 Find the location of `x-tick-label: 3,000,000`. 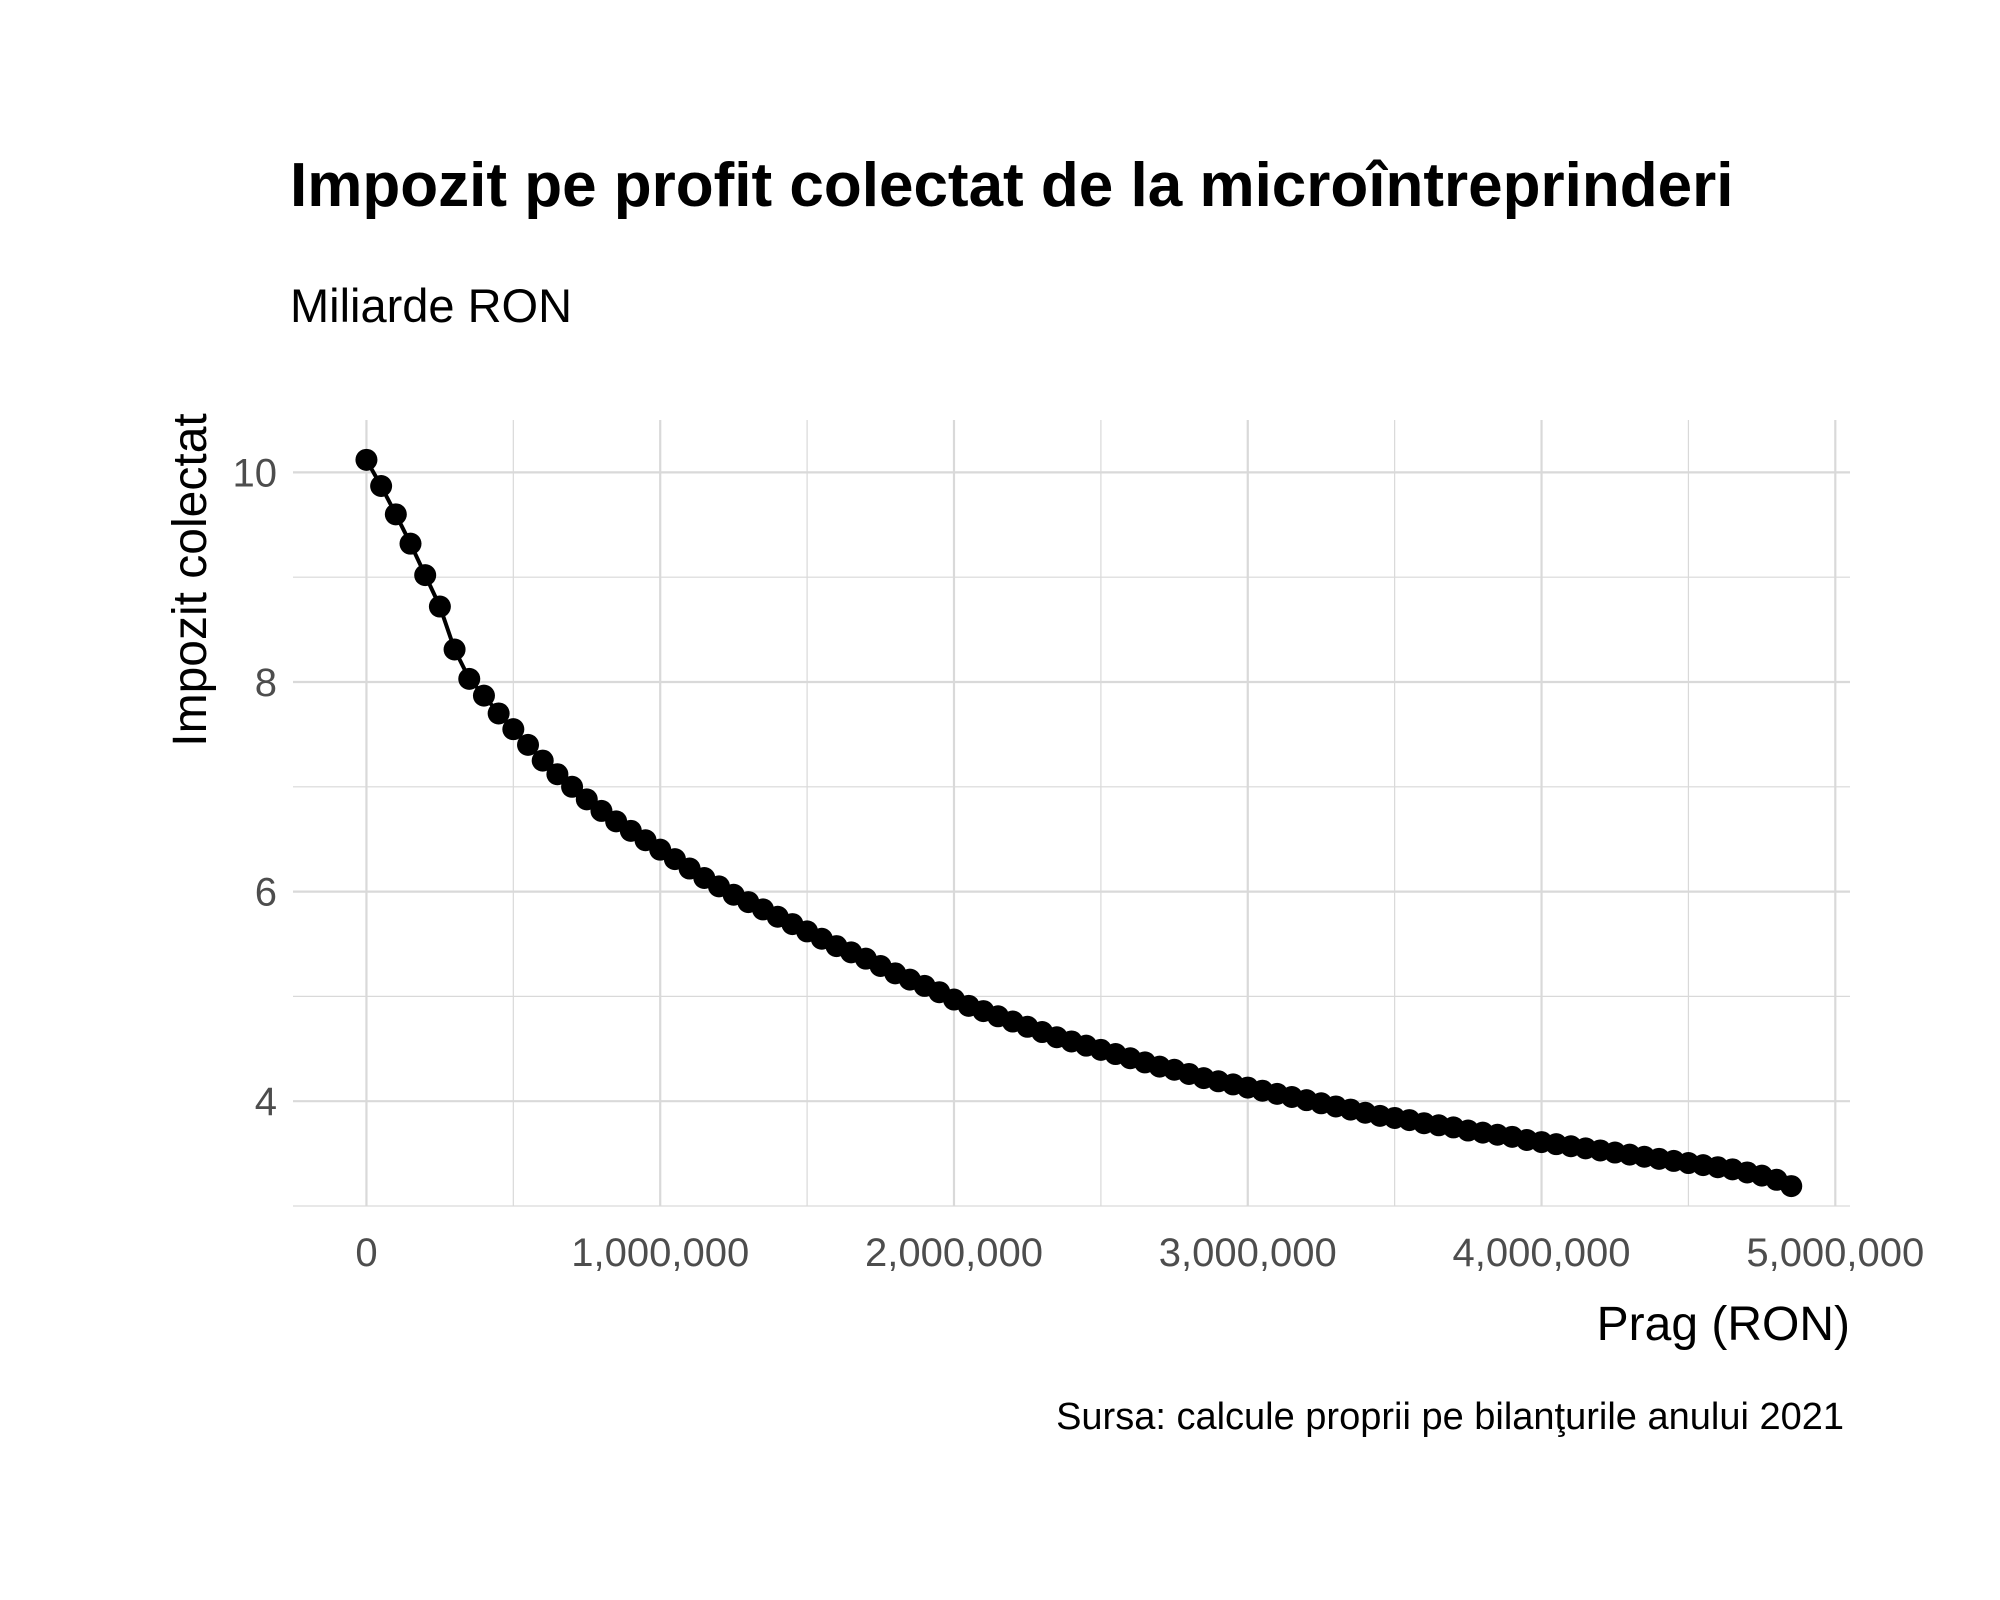

x-tick-label: 3,000,000 is located at coordinates (1248, 1253).